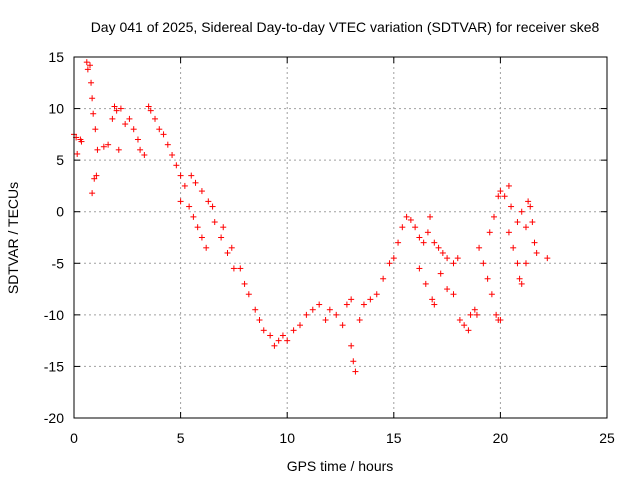 Image resolution: width=640 pixels, height=480 pixels. Describe the element at coordinates (54, 315) in the screenshot. I see `y-tick-label: -10` at that location.